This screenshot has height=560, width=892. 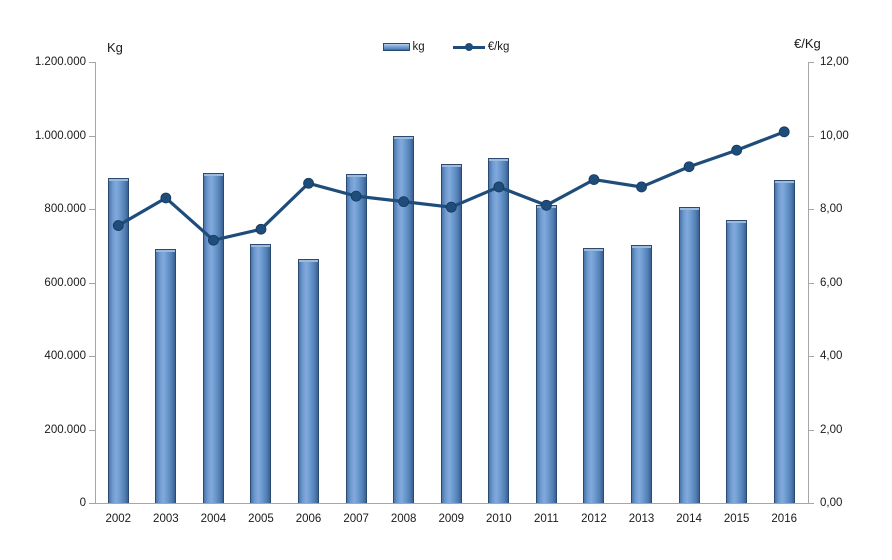 What do you see at coordinates (831, 356) in the screenshot?
I see `right-axis-tick-label: 4,00` at bounding box center [831, 356].